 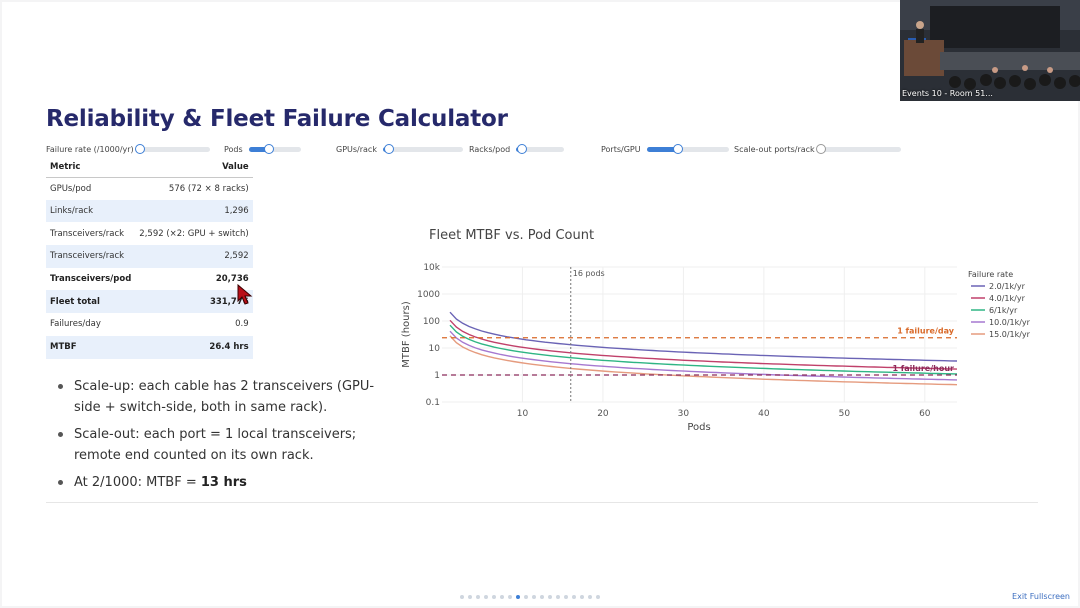 I want to click on value-cell: 331,776, so click(x=194, y=302).